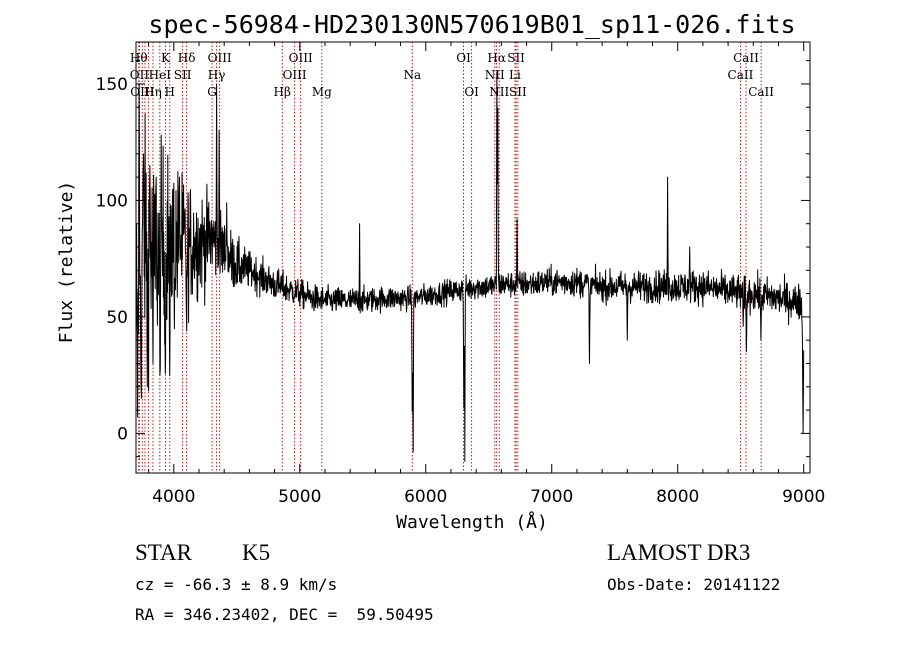 The height and width of the screenshot is (649, 900). Describe the element at coordinates (153, 92) in the screenshot. I see `line-label-5: Hη` at that location.